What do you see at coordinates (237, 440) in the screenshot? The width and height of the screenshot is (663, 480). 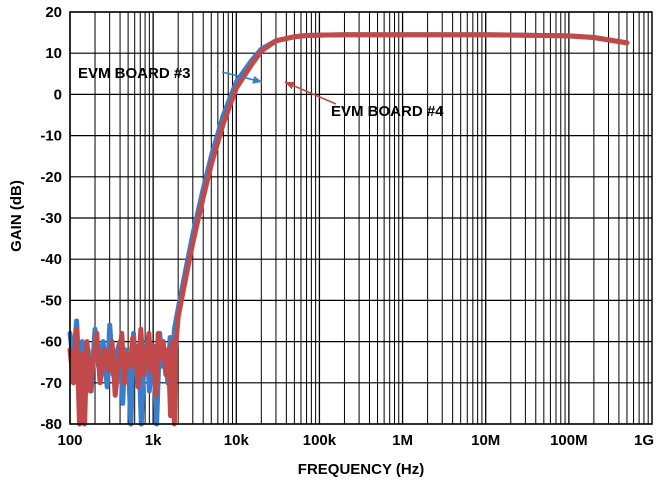 I see `x-tick-label: 10k` at bounding box center [237, 440].